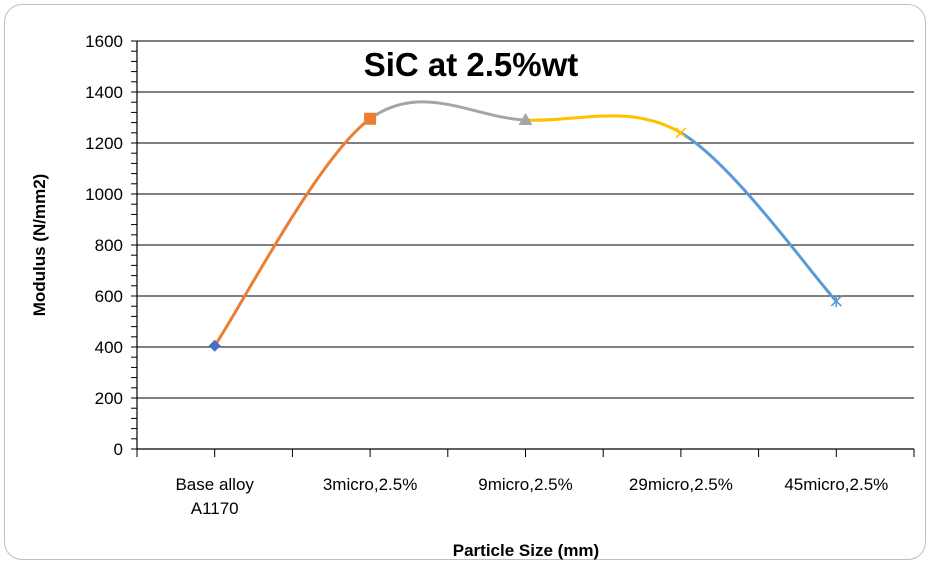  I want to click on x-tick-label: 45micro,2.5%, so click(836, 484).